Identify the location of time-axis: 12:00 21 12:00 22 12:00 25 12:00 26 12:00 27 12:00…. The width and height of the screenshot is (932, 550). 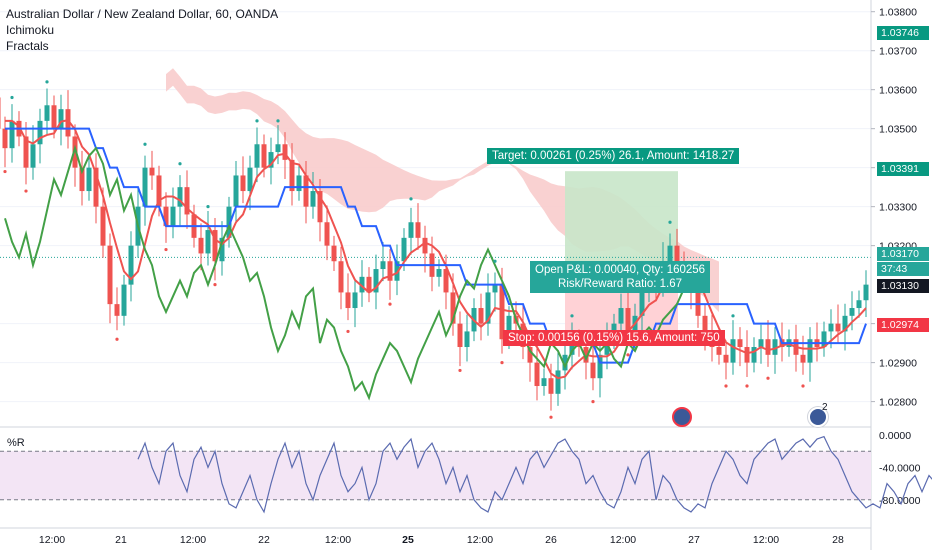
(435, 536).